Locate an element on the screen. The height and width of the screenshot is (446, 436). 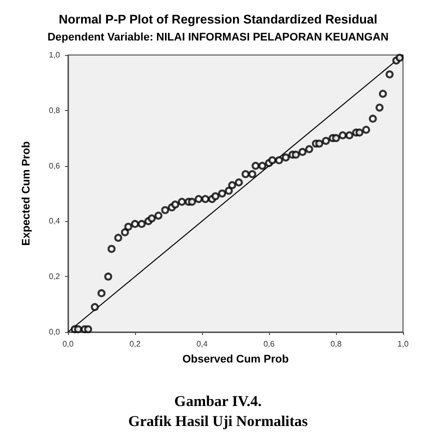
chart-subtitle: Dependent Variable: NILAI INFORMASI PELAPORAN KEUANGAN is located at coordinates (218, 38).